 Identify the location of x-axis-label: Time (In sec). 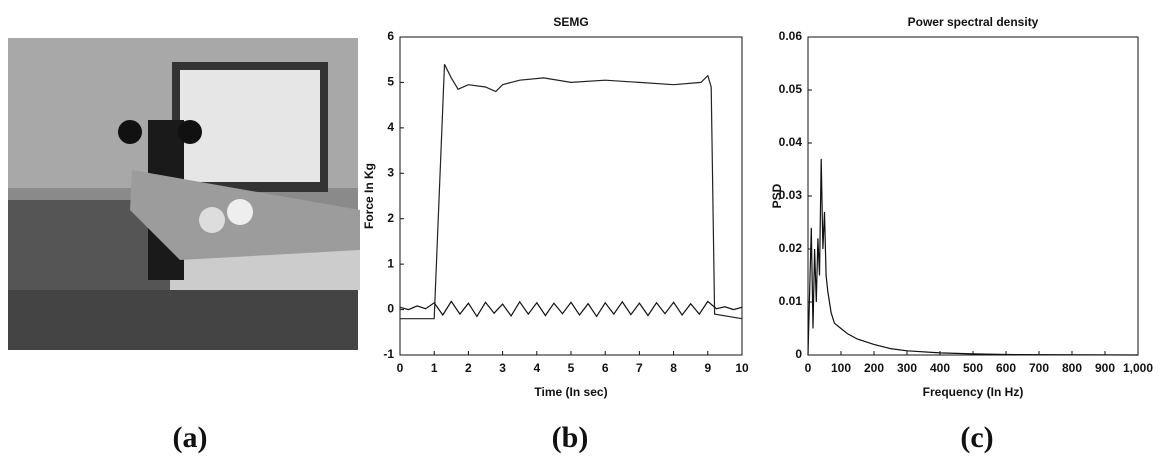
(570, 392).